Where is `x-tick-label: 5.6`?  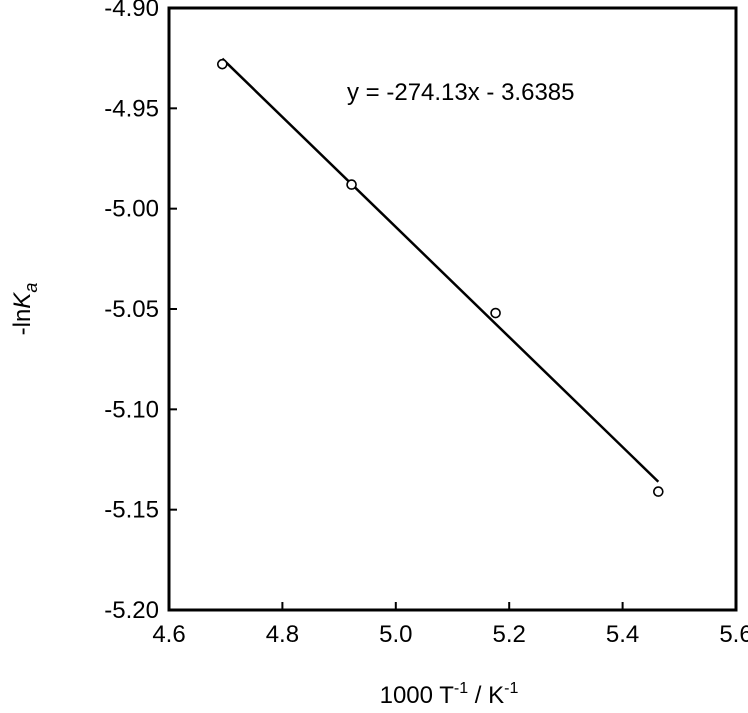
x-tick-label: 5.6 is located at coordinates (733, 634).